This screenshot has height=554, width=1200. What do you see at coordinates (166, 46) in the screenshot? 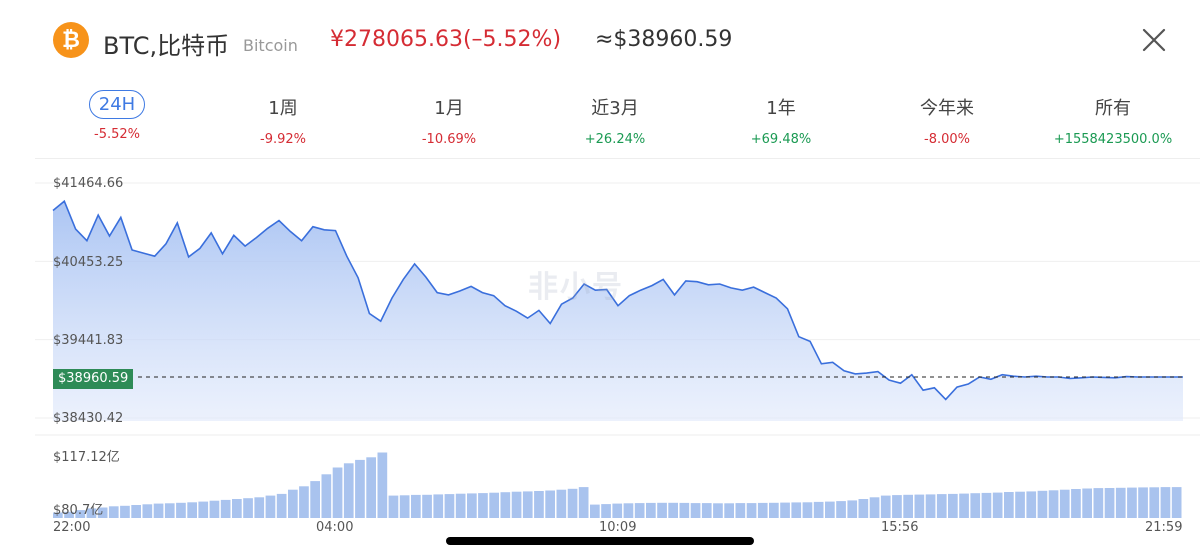
I see `coin-name: BTC,比特币` at bounding box center [166, 46].